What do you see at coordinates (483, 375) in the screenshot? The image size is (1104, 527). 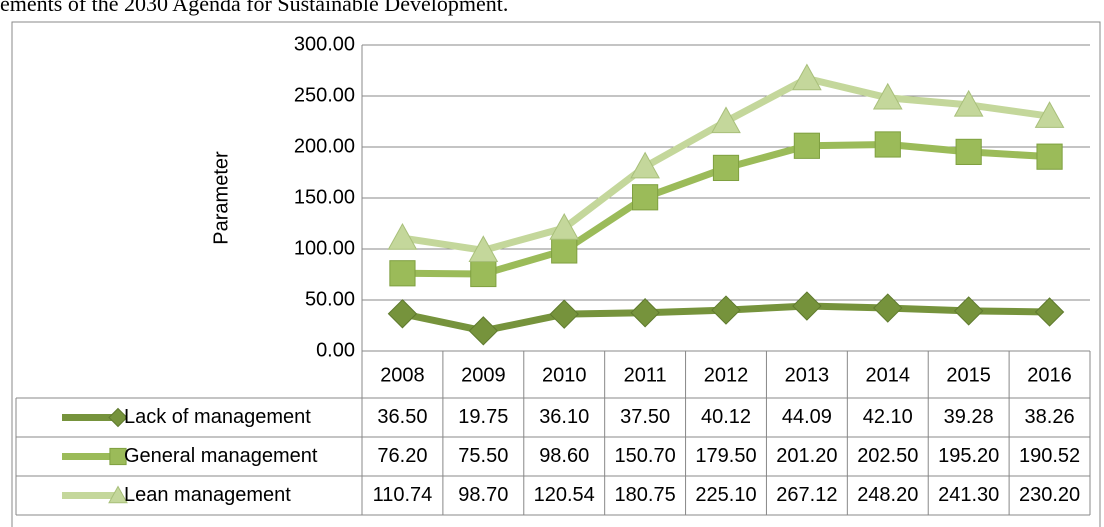 I see `x-tick-label: 2009` at bounding box center [483, 375].